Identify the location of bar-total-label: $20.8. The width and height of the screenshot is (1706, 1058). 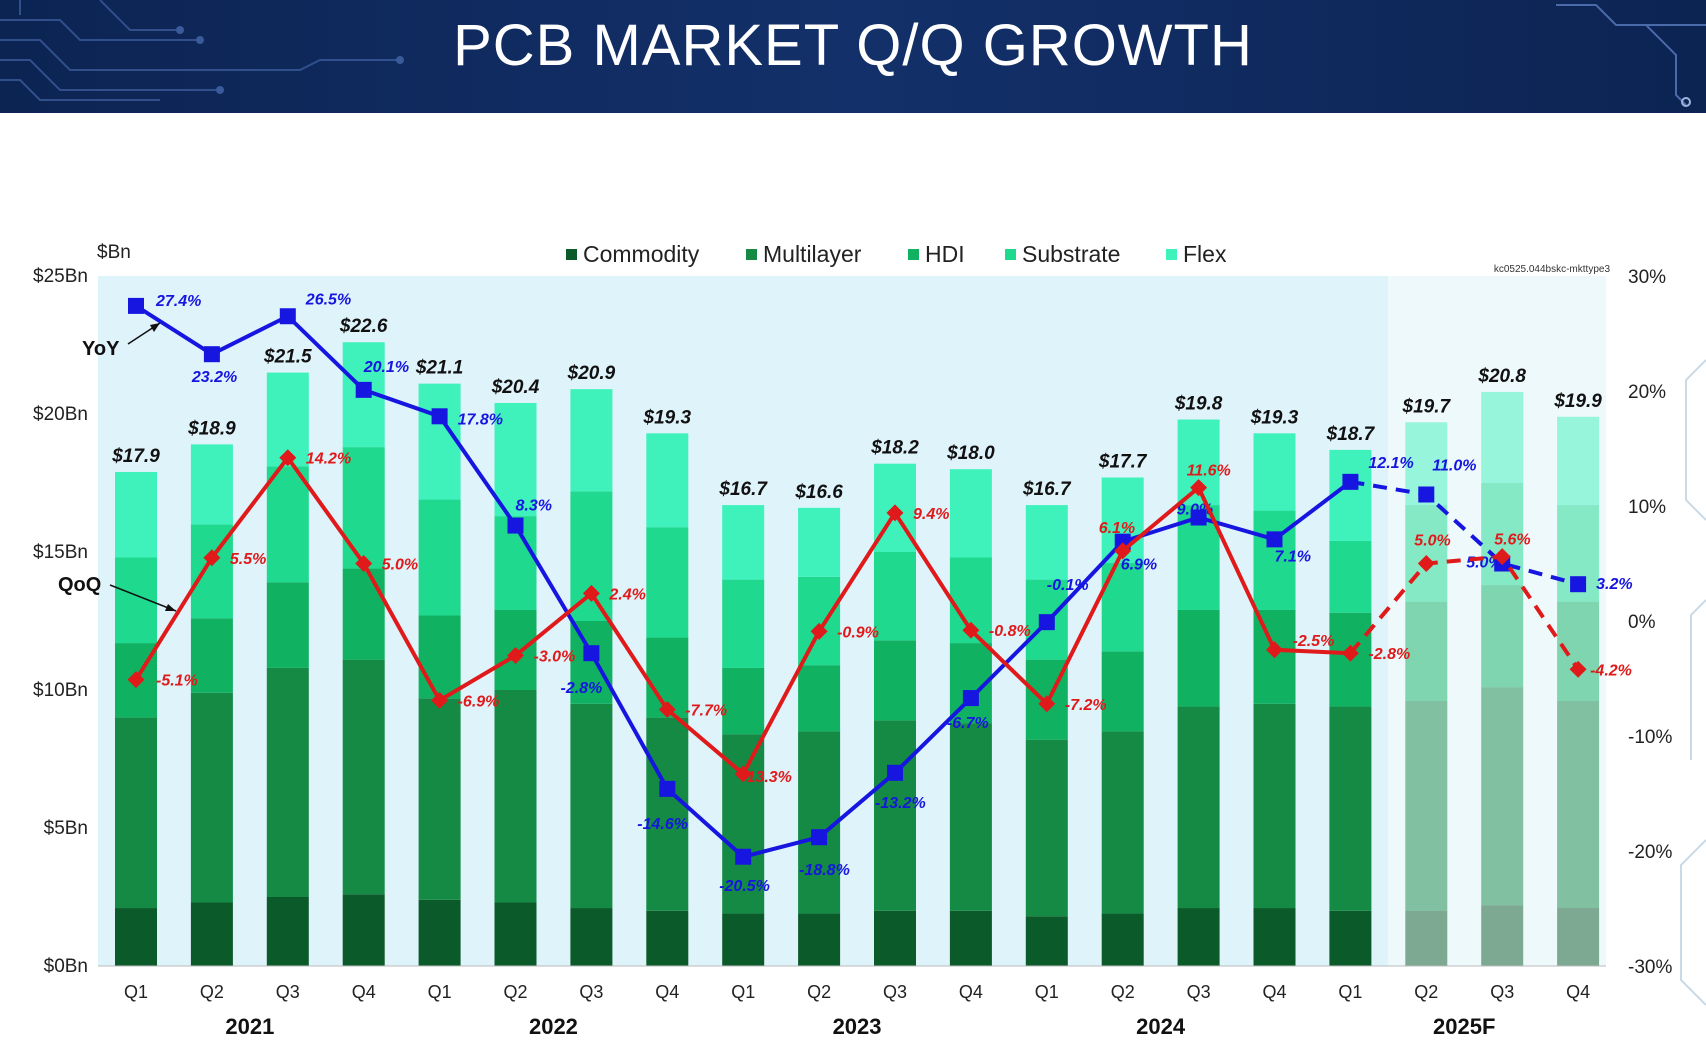
(1501, 376).